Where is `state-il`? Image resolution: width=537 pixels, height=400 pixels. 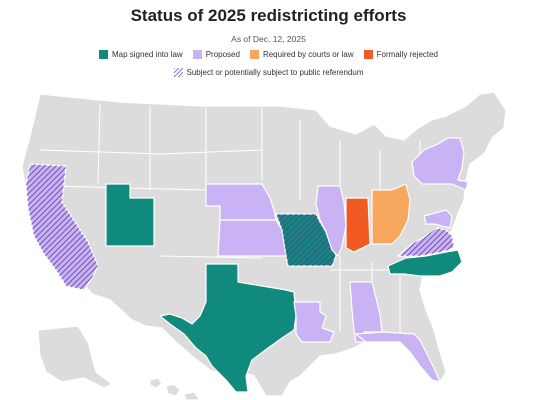
state-il is located at coordinates (331, 221).